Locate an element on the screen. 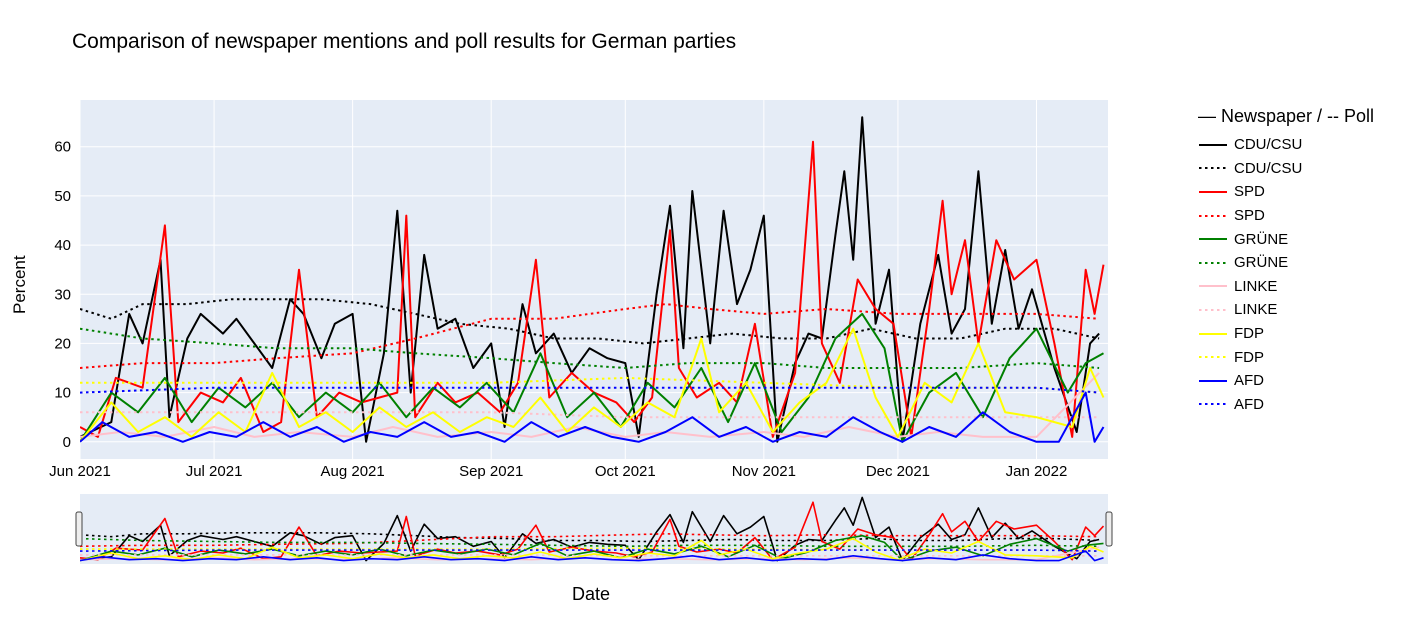 Image resolution: width=1424 pixels, height=644 pixels. series-line-spd-poll is located at coordinates (590, 336).